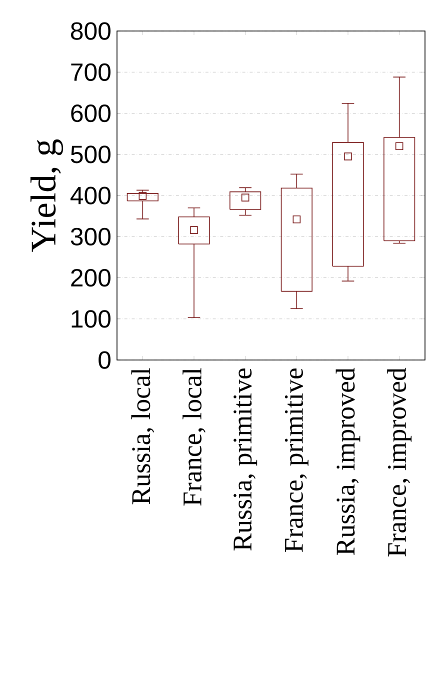 The image size is (427, 680). I want to click on x-tick-label: Russia, primitive, so click(246, 459).